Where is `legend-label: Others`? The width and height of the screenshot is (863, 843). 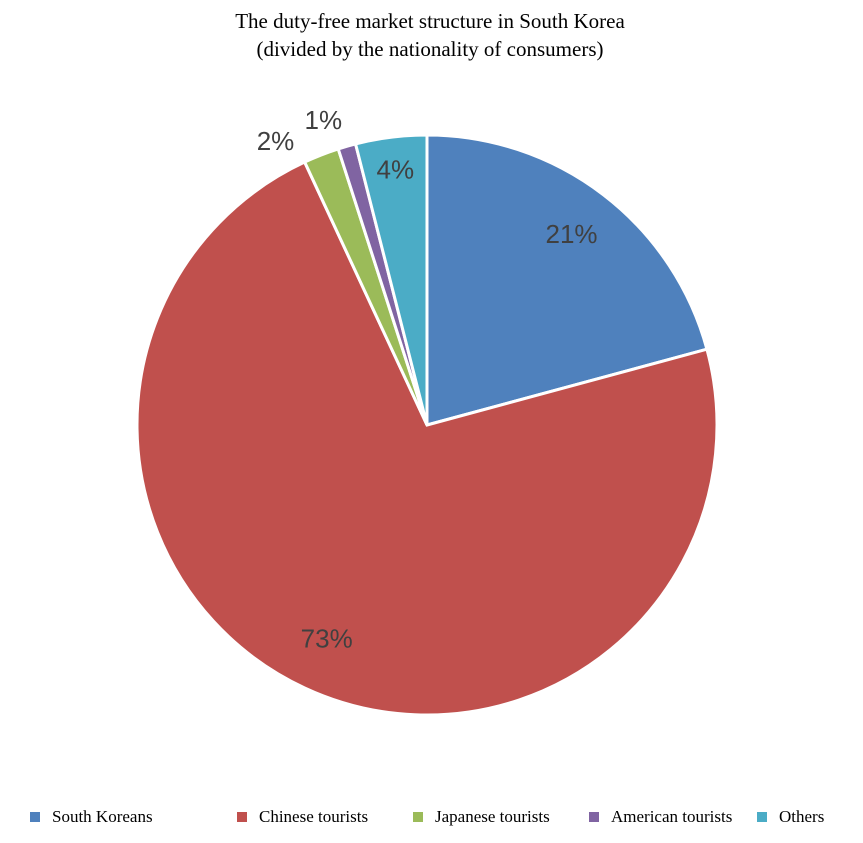 legend-label: Others is located at coordinates (801, 816).